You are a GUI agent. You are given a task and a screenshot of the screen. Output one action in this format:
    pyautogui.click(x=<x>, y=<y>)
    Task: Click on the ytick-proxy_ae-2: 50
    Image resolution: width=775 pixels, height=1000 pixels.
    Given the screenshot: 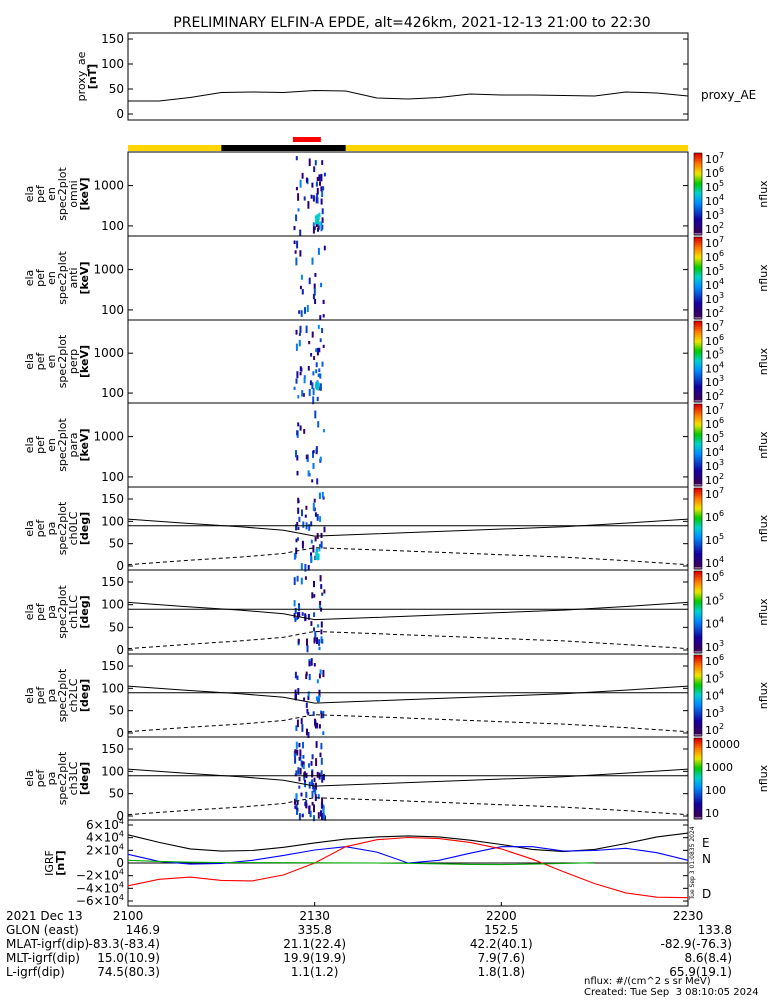 What is the action you would take?
    pyautogui.click(x=116, y=89)
    